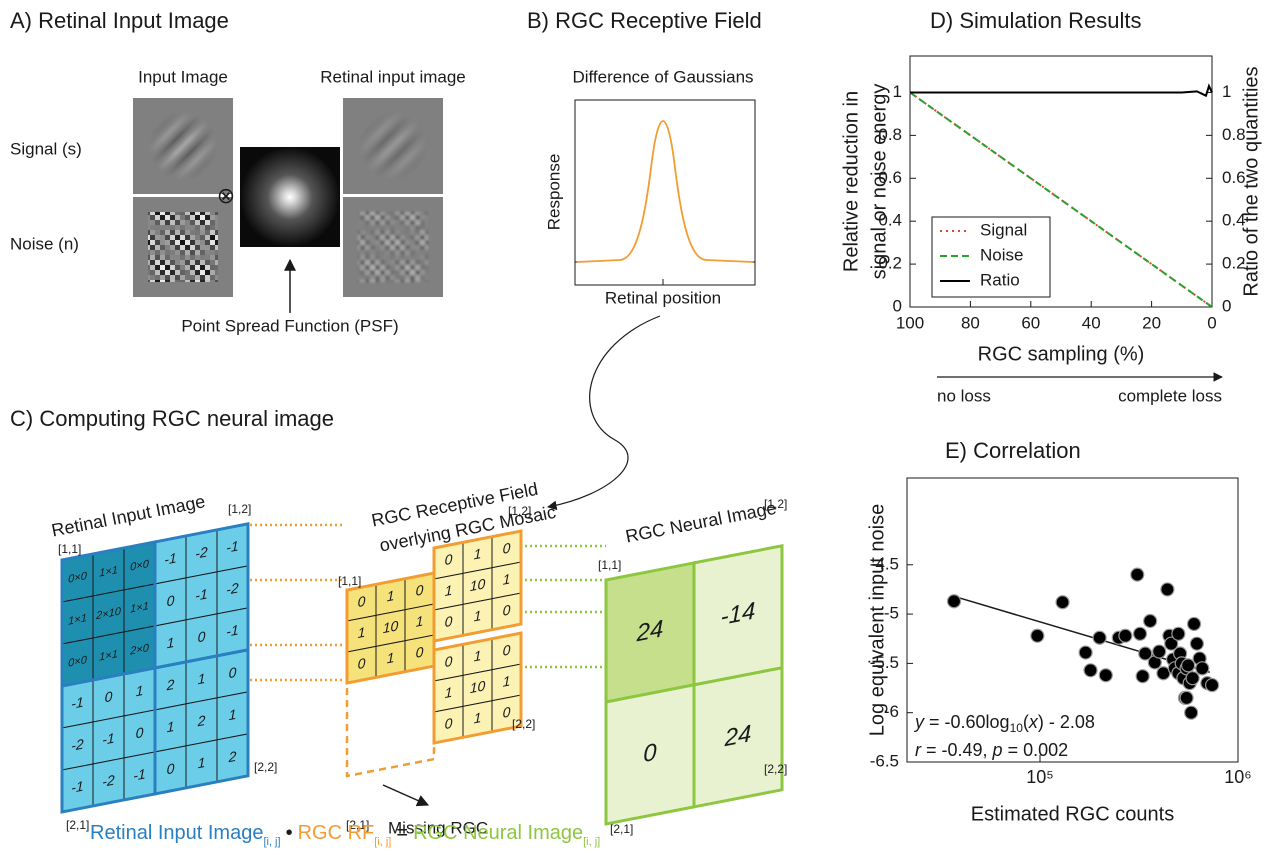 This screenshot has width=1273, height=855. I want to click on missing-label: Missing RGC, so click(438, 827).